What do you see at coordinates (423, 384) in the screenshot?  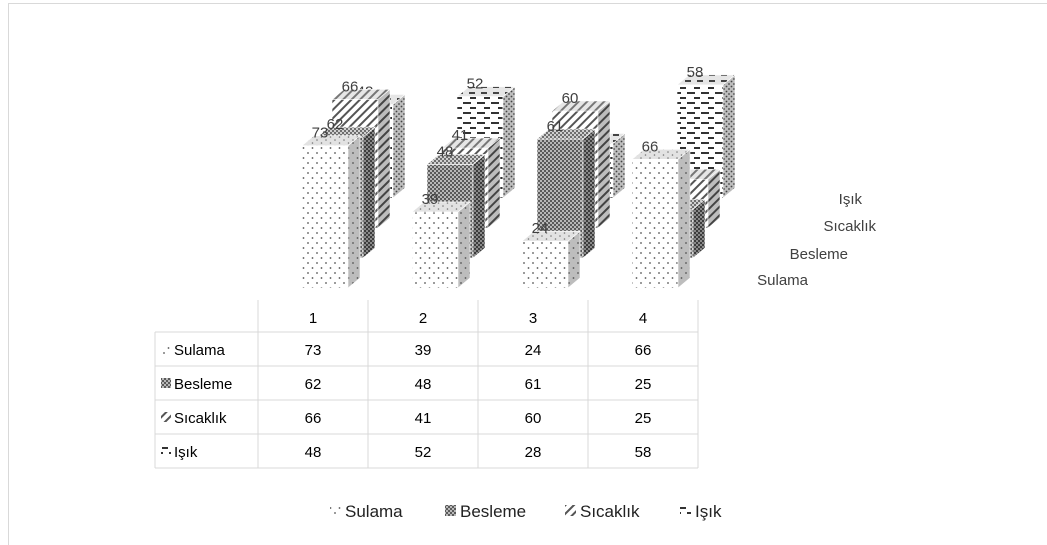 I see `table-cell-besleme-2: 48` at bounding box center [423, 384].